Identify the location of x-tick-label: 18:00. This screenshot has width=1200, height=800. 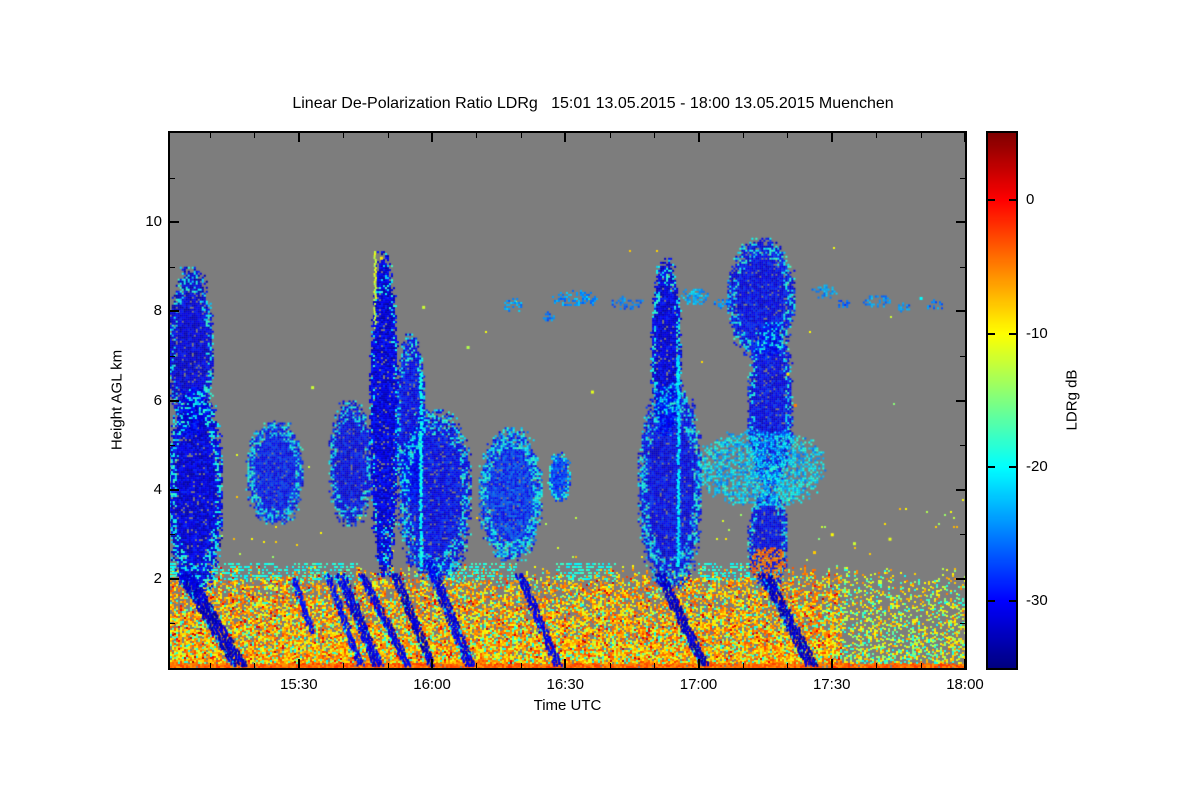
(965, 684).